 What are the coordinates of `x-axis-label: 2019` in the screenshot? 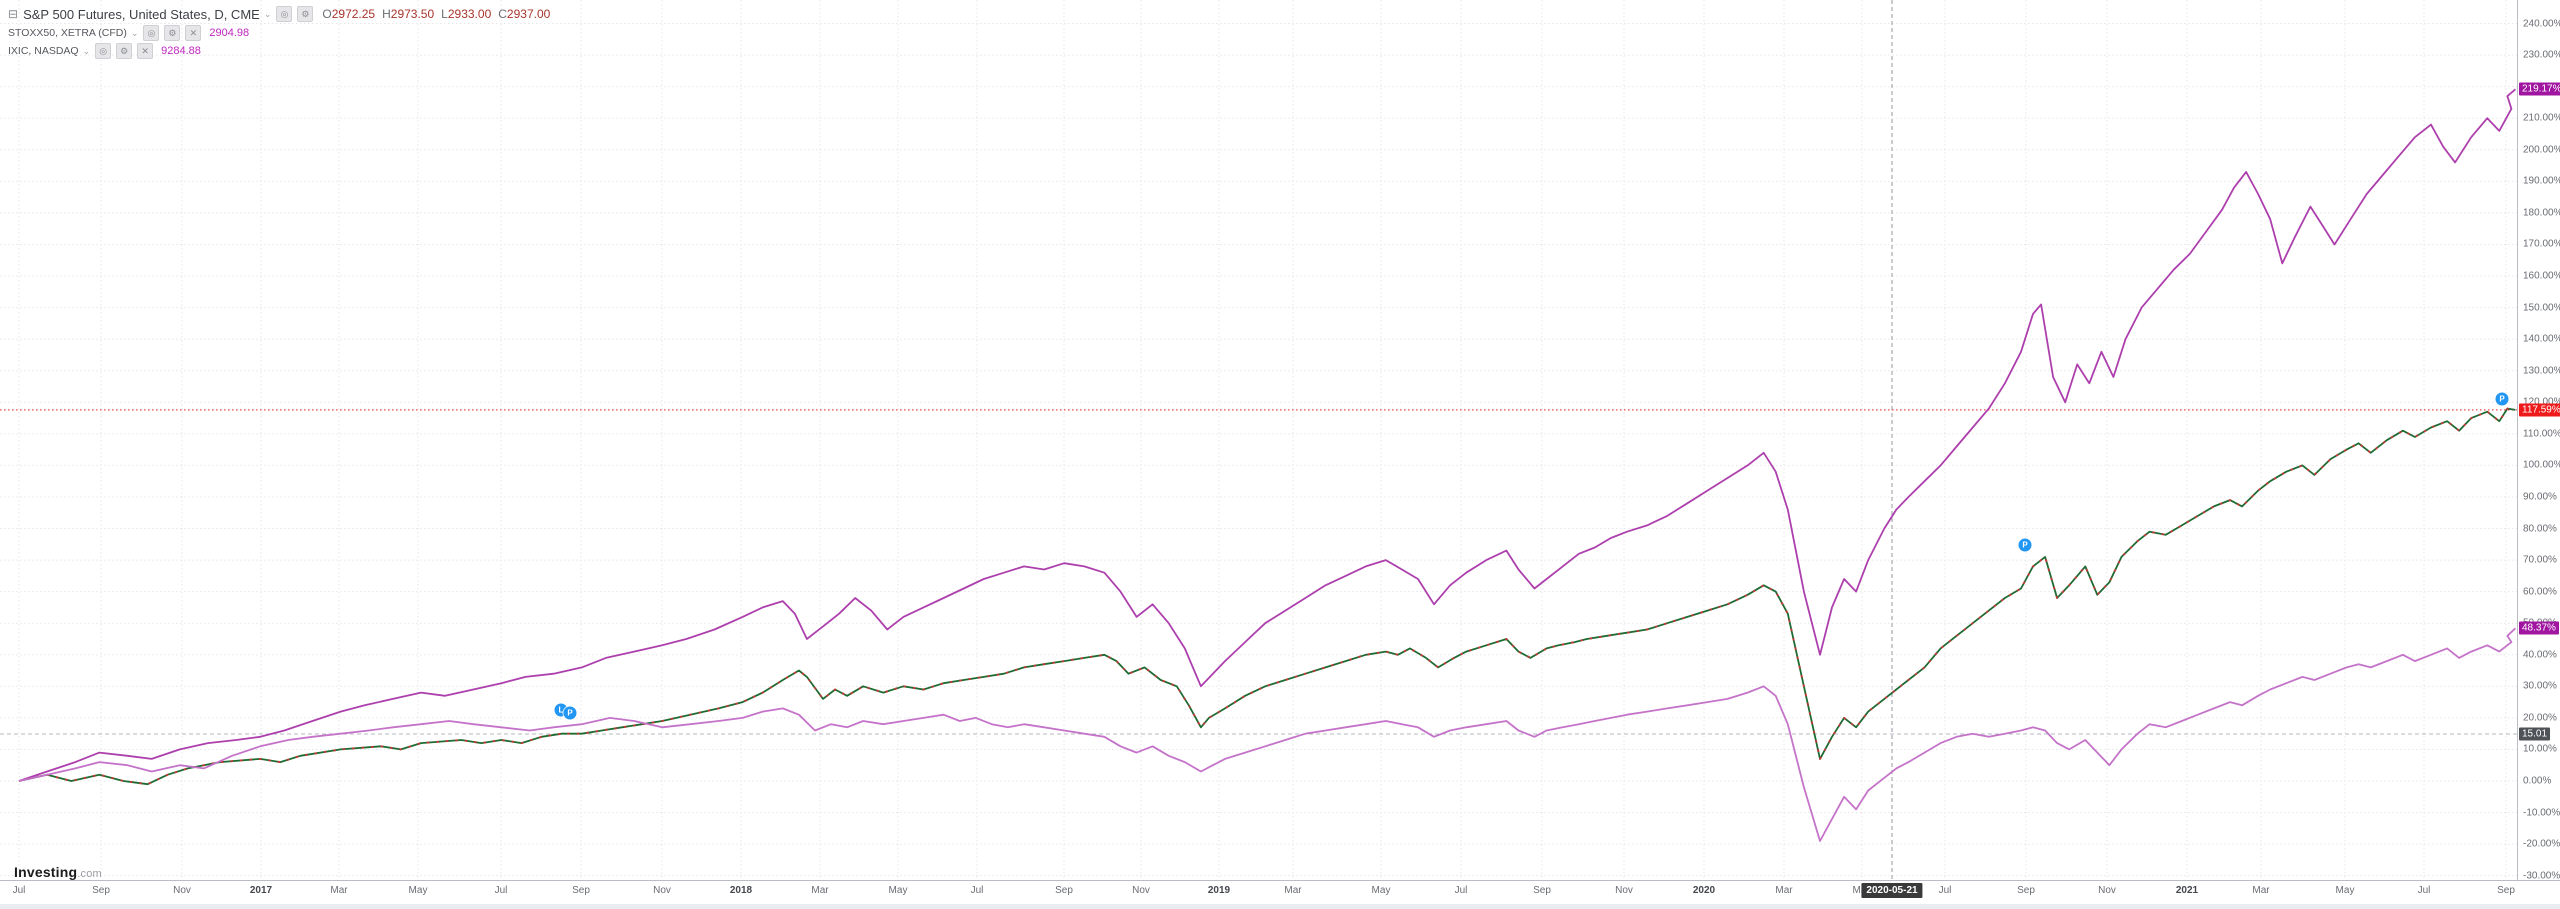 It's located at (1219, 890).